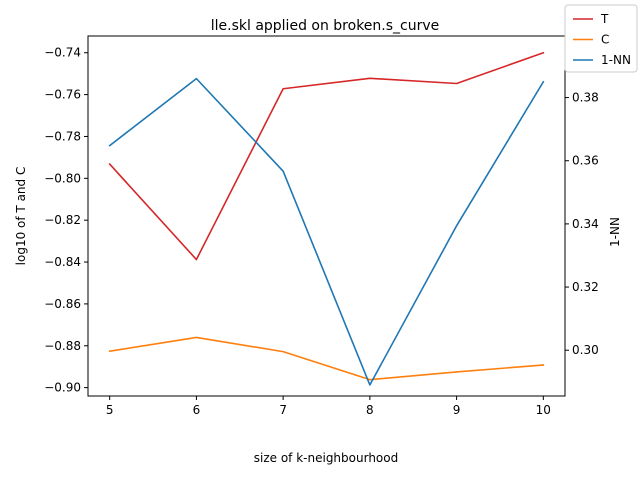 The height and width of the screenshot is (484, 640). What do you see at coordinates (326, 458) in the screenshot?
I see `x-axis-label: size of k-neighbourhood` at bounding box center [326, 458].